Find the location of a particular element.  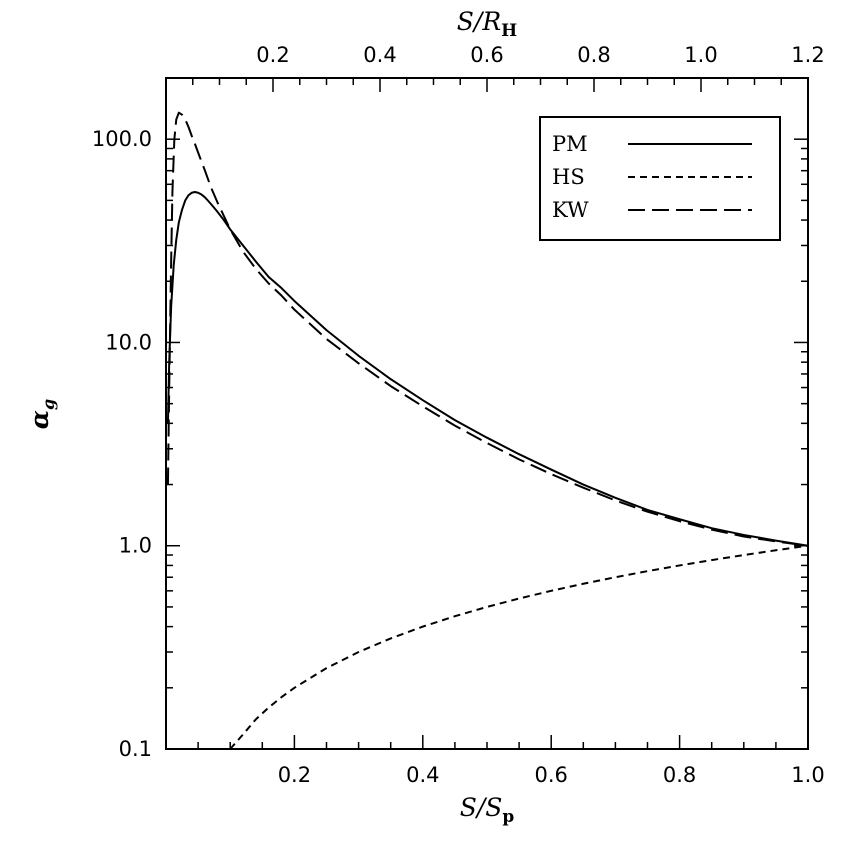

x-tick-label: 1.0 is located at coordinates (807, 775).